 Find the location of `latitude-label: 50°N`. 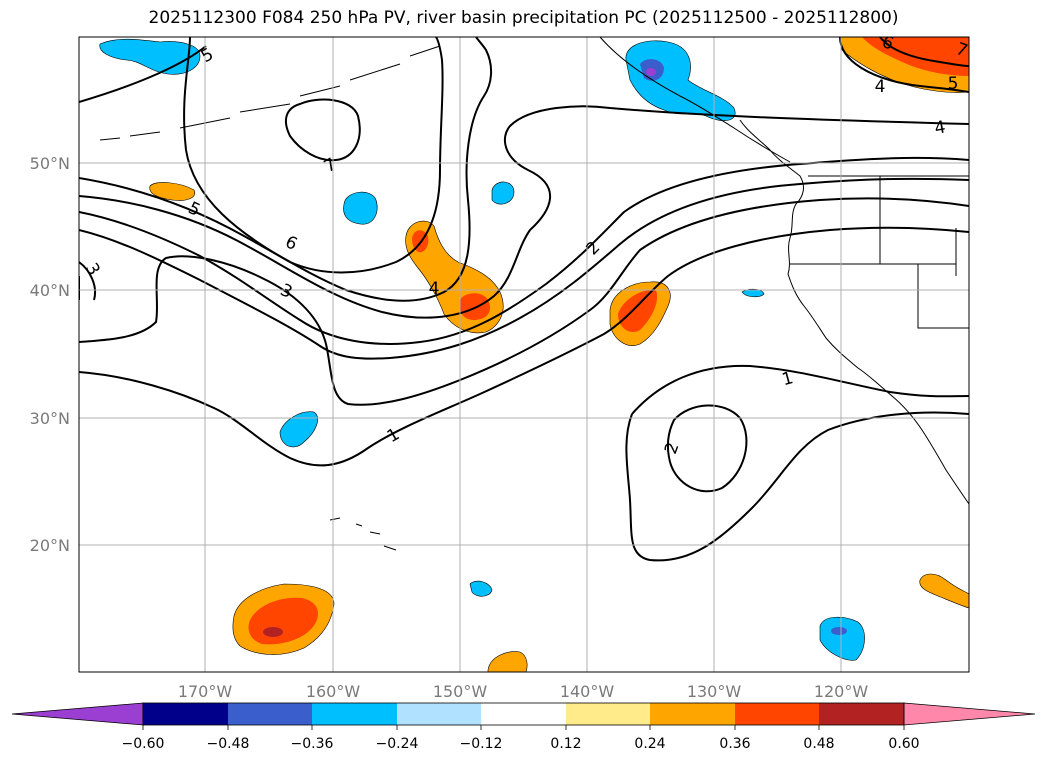

latitude-label: 50°N is located at coordinates (50, 163).